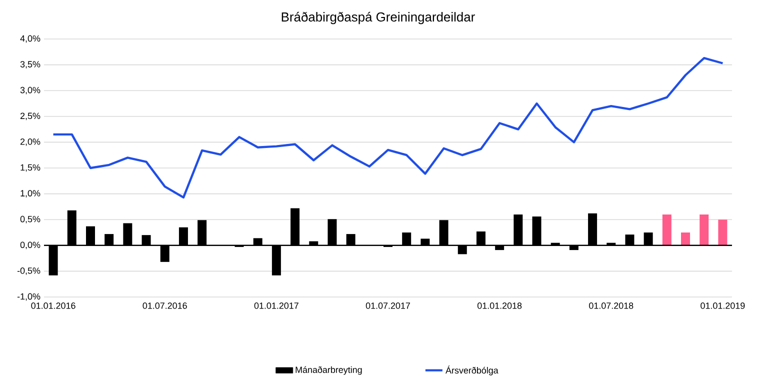 The height and width of the screenshot is (379, 757). Describe the element at coordinates (30, 142) in the screenshot. I see `y-tick-label: 2,0%` at that location.